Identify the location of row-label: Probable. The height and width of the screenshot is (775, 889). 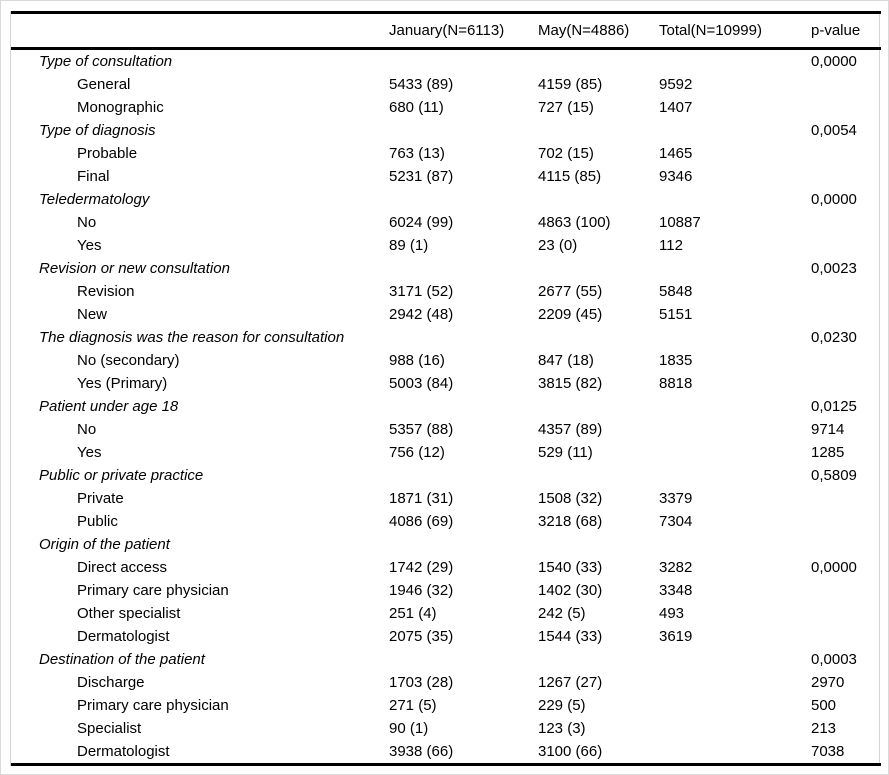
(107, 153).